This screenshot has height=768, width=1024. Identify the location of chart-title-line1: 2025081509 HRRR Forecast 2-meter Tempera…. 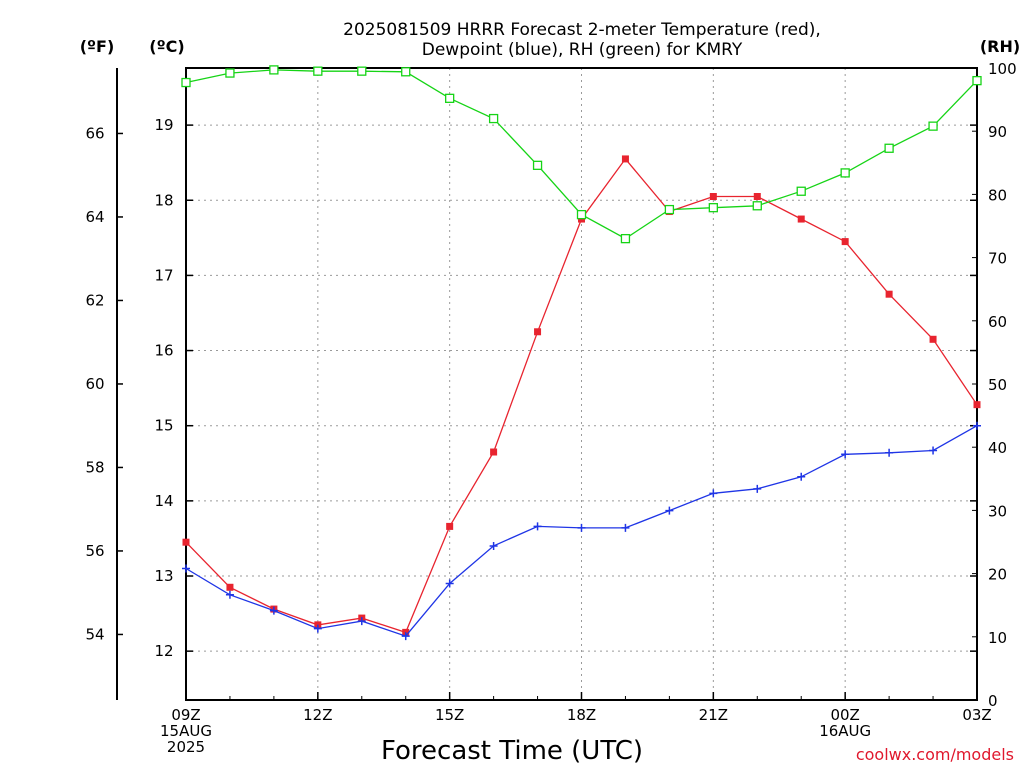
(582, 30).